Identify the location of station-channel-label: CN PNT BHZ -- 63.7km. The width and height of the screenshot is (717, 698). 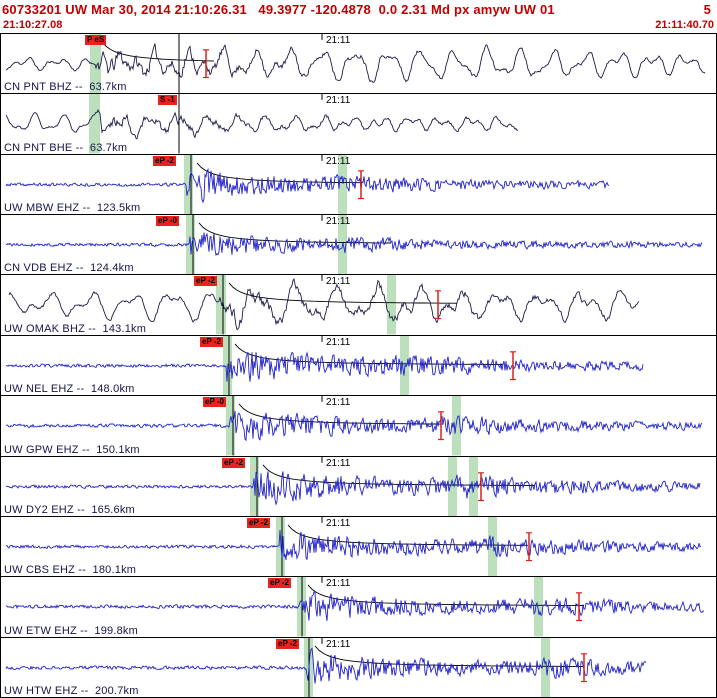
(65, 87).